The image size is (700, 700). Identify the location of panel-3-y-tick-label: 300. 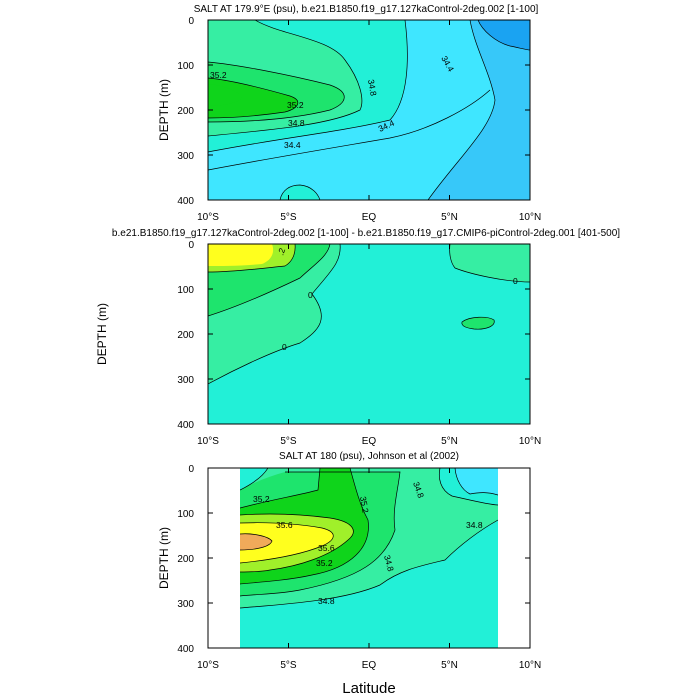
(185, 604).